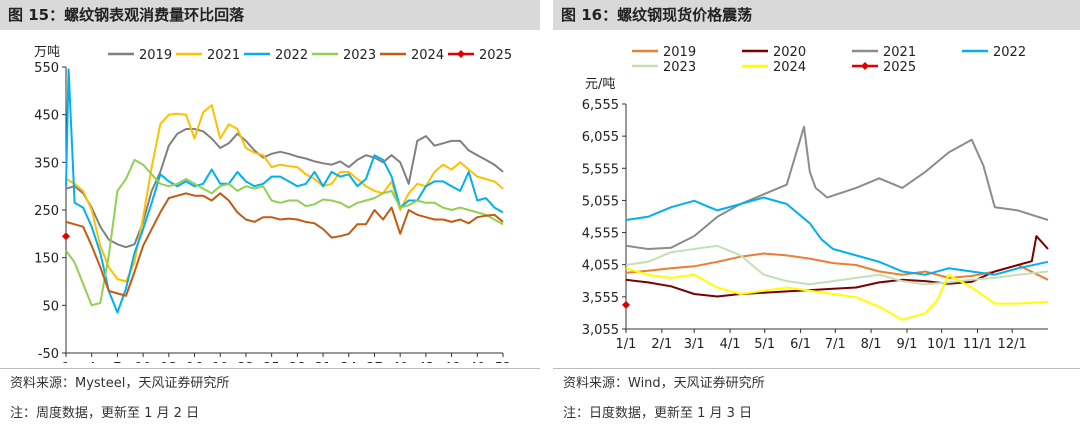  I want to click on x-tick-label: 11/1, so click(977, 344).